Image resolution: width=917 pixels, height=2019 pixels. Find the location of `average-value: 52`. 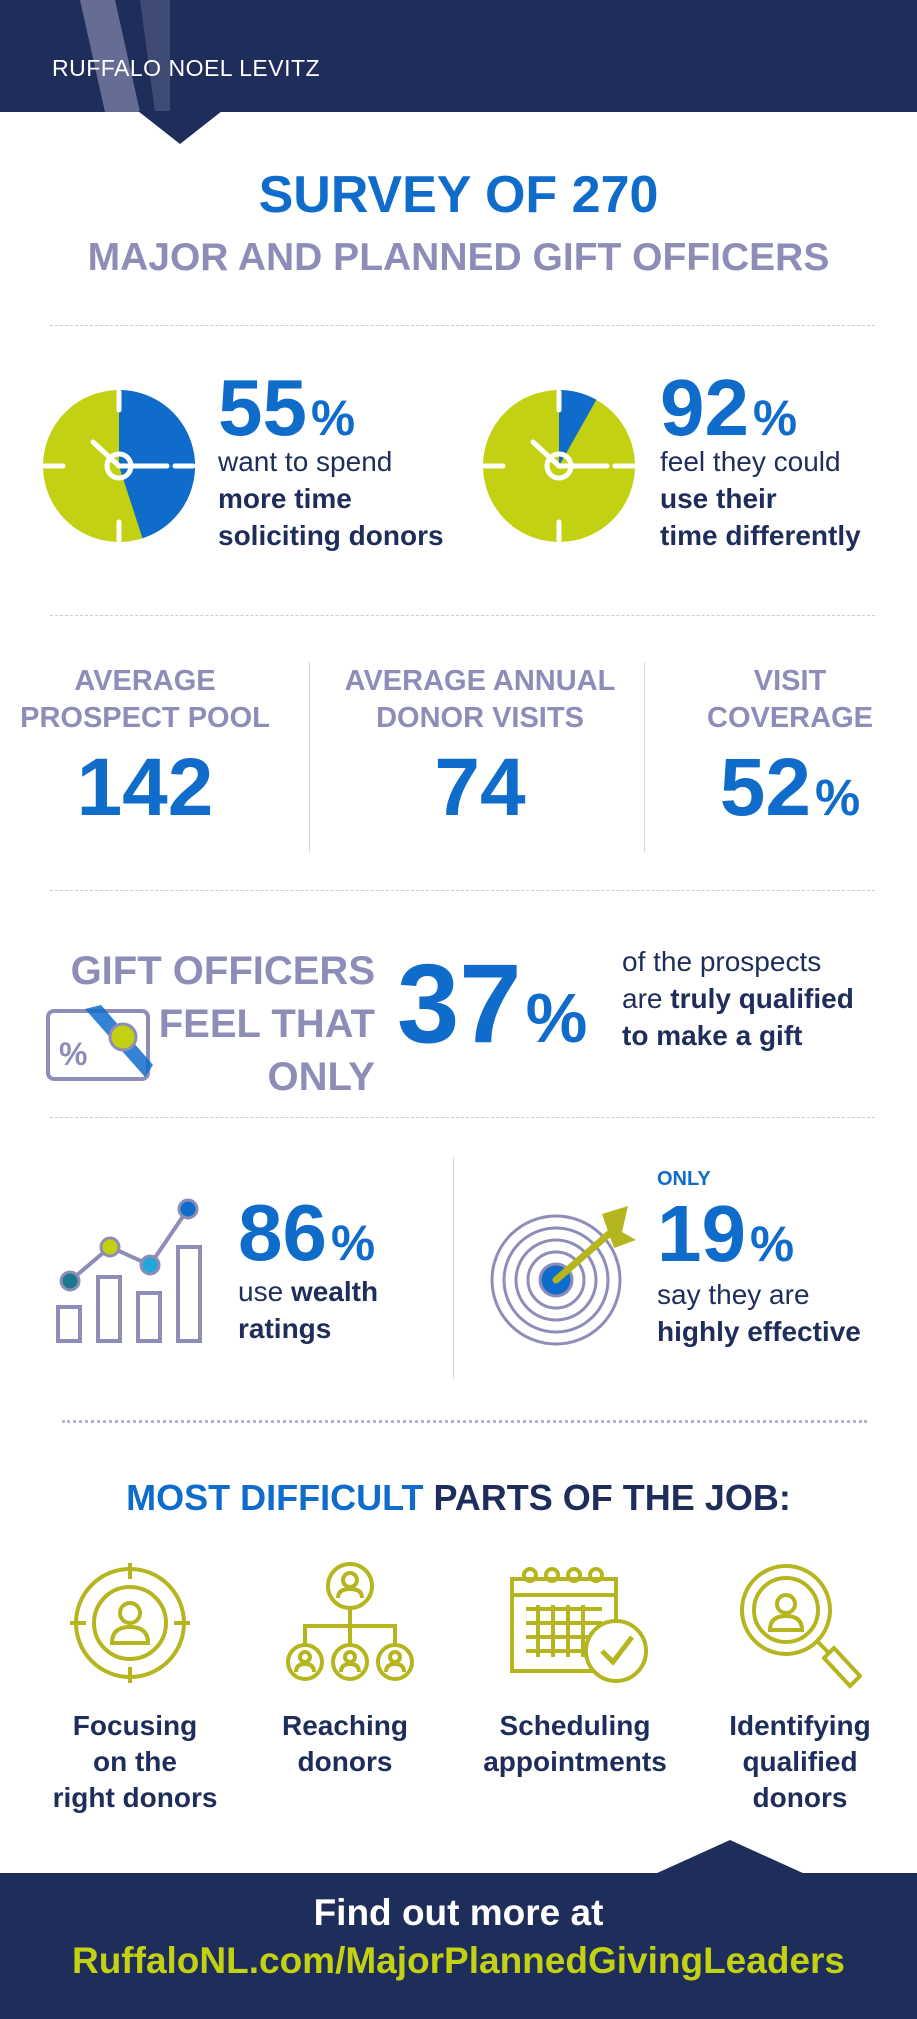

average-value: 52 is located at coordinates (765, 787).